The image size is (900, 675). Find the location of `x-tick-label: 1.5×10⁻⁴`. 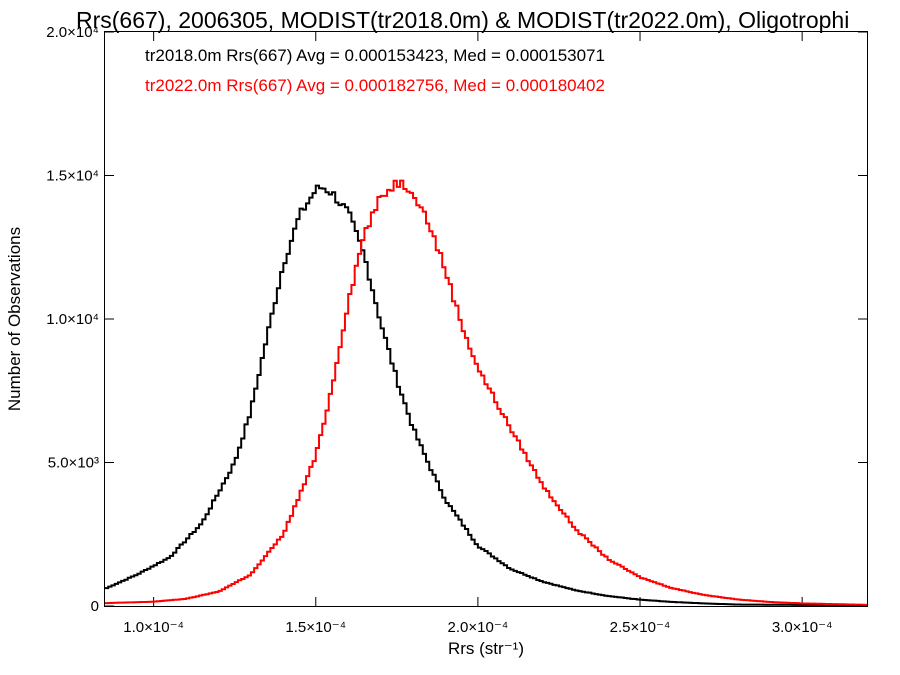

x-tick-label: 1.5×10⁻⁴ is located at coordinates (315, 627).